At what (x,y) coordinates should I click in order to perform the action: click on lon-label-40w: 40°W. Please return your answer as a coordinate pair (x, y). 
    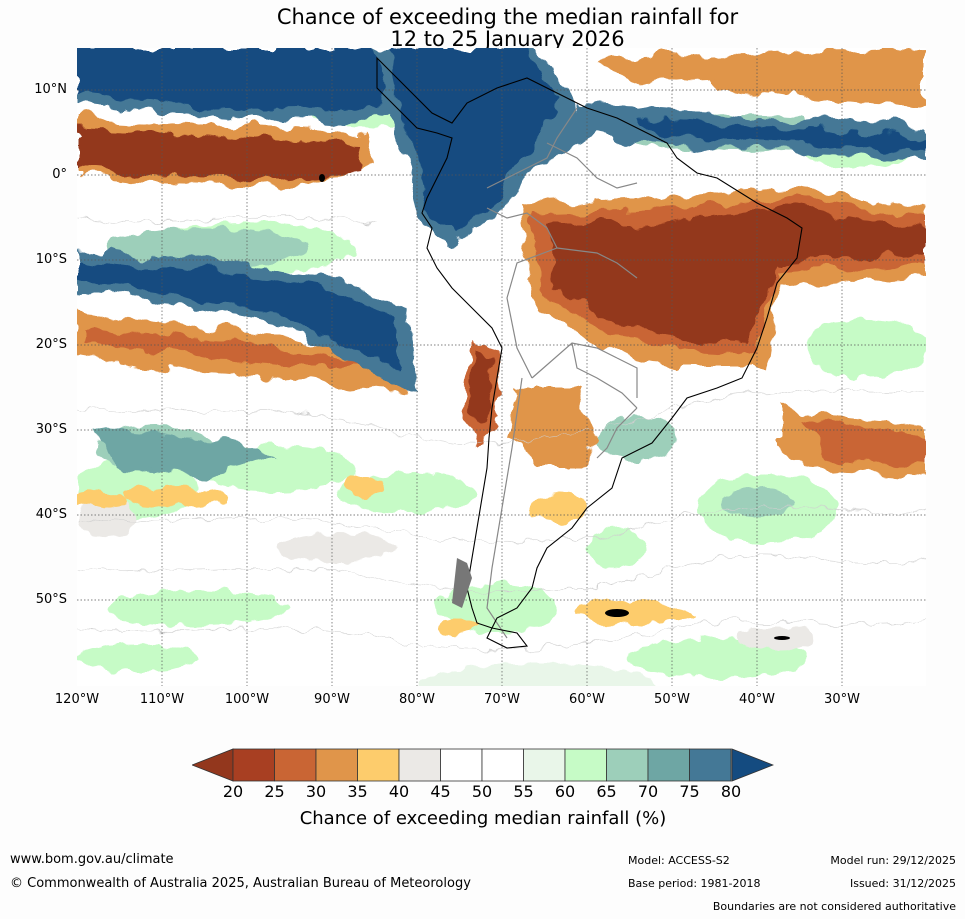
    Looking at the image, I should click on (757, 699).